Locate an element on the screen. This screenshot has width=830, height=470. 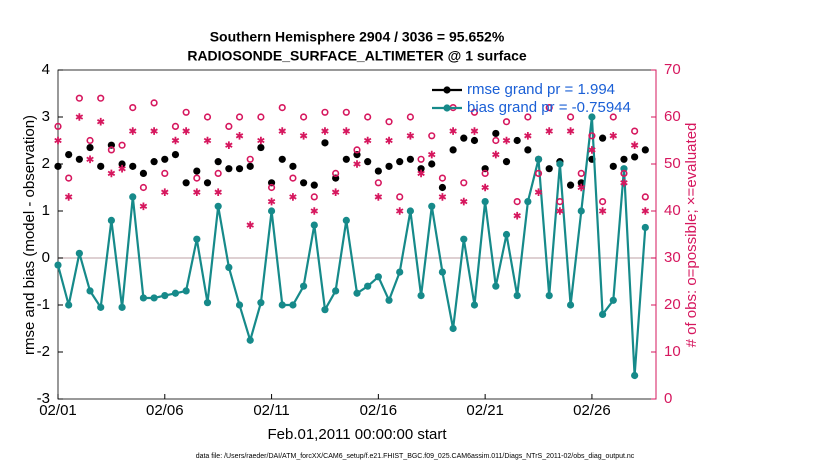
y-tick-label: 4 is located at coordinates (46, 69).